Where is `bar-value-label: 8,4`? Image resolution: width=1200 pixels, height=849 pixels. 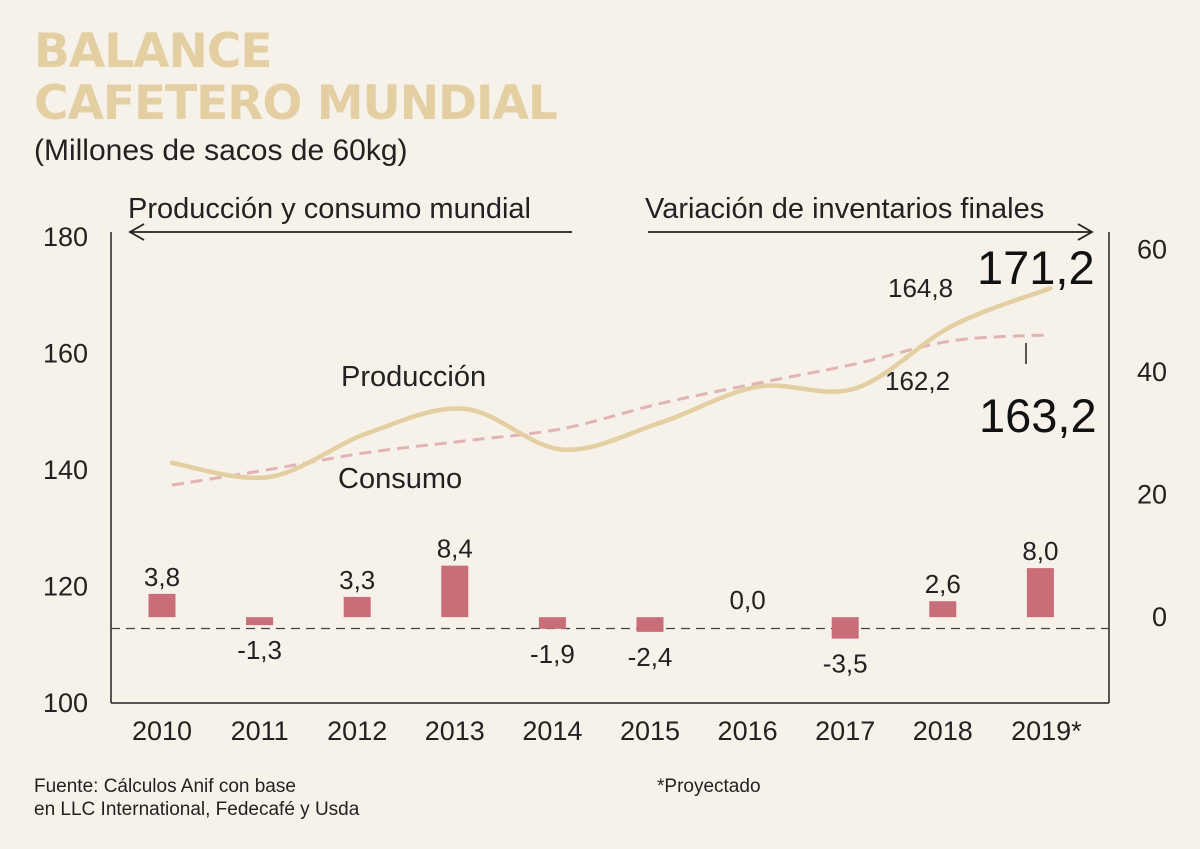 bar-value-label: 8,4 is located at coordinates (455, 549).